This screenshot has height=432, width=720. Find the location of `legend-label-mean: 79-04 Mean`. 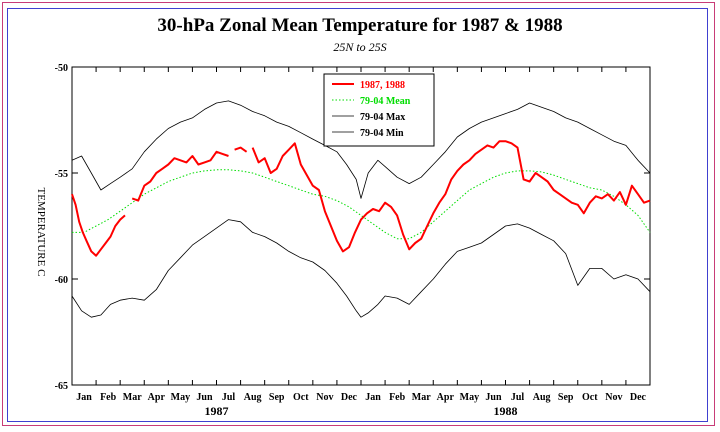

legend-label-mean: 79-04 Mean is located at coordinates (385, 101).